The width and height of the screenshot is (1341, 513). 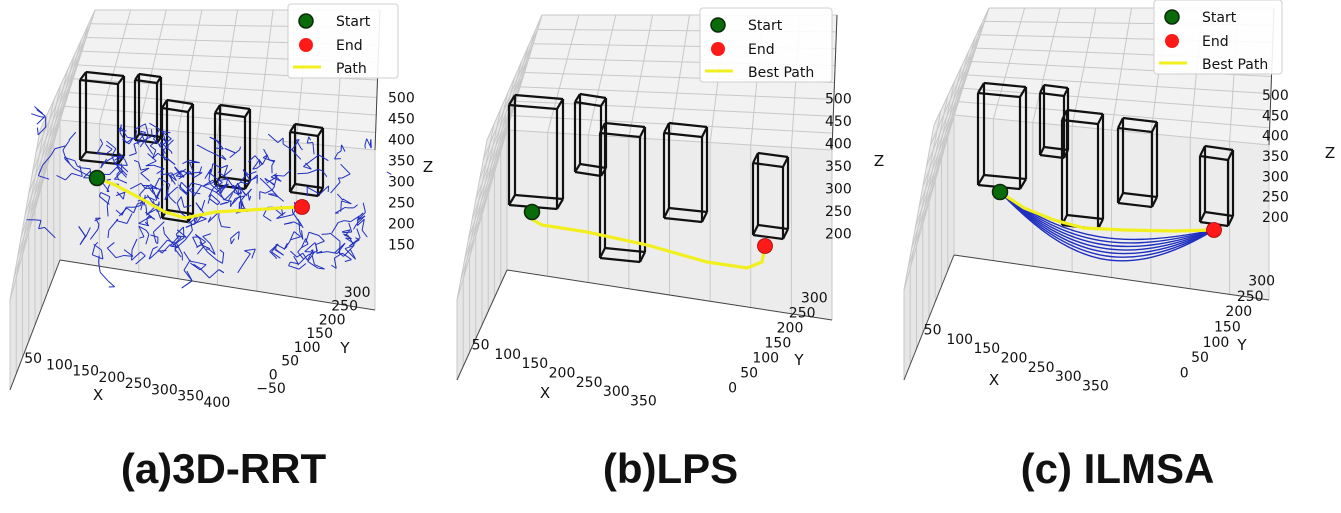 I want to click on end-marker, so click(x=1214, y=230).